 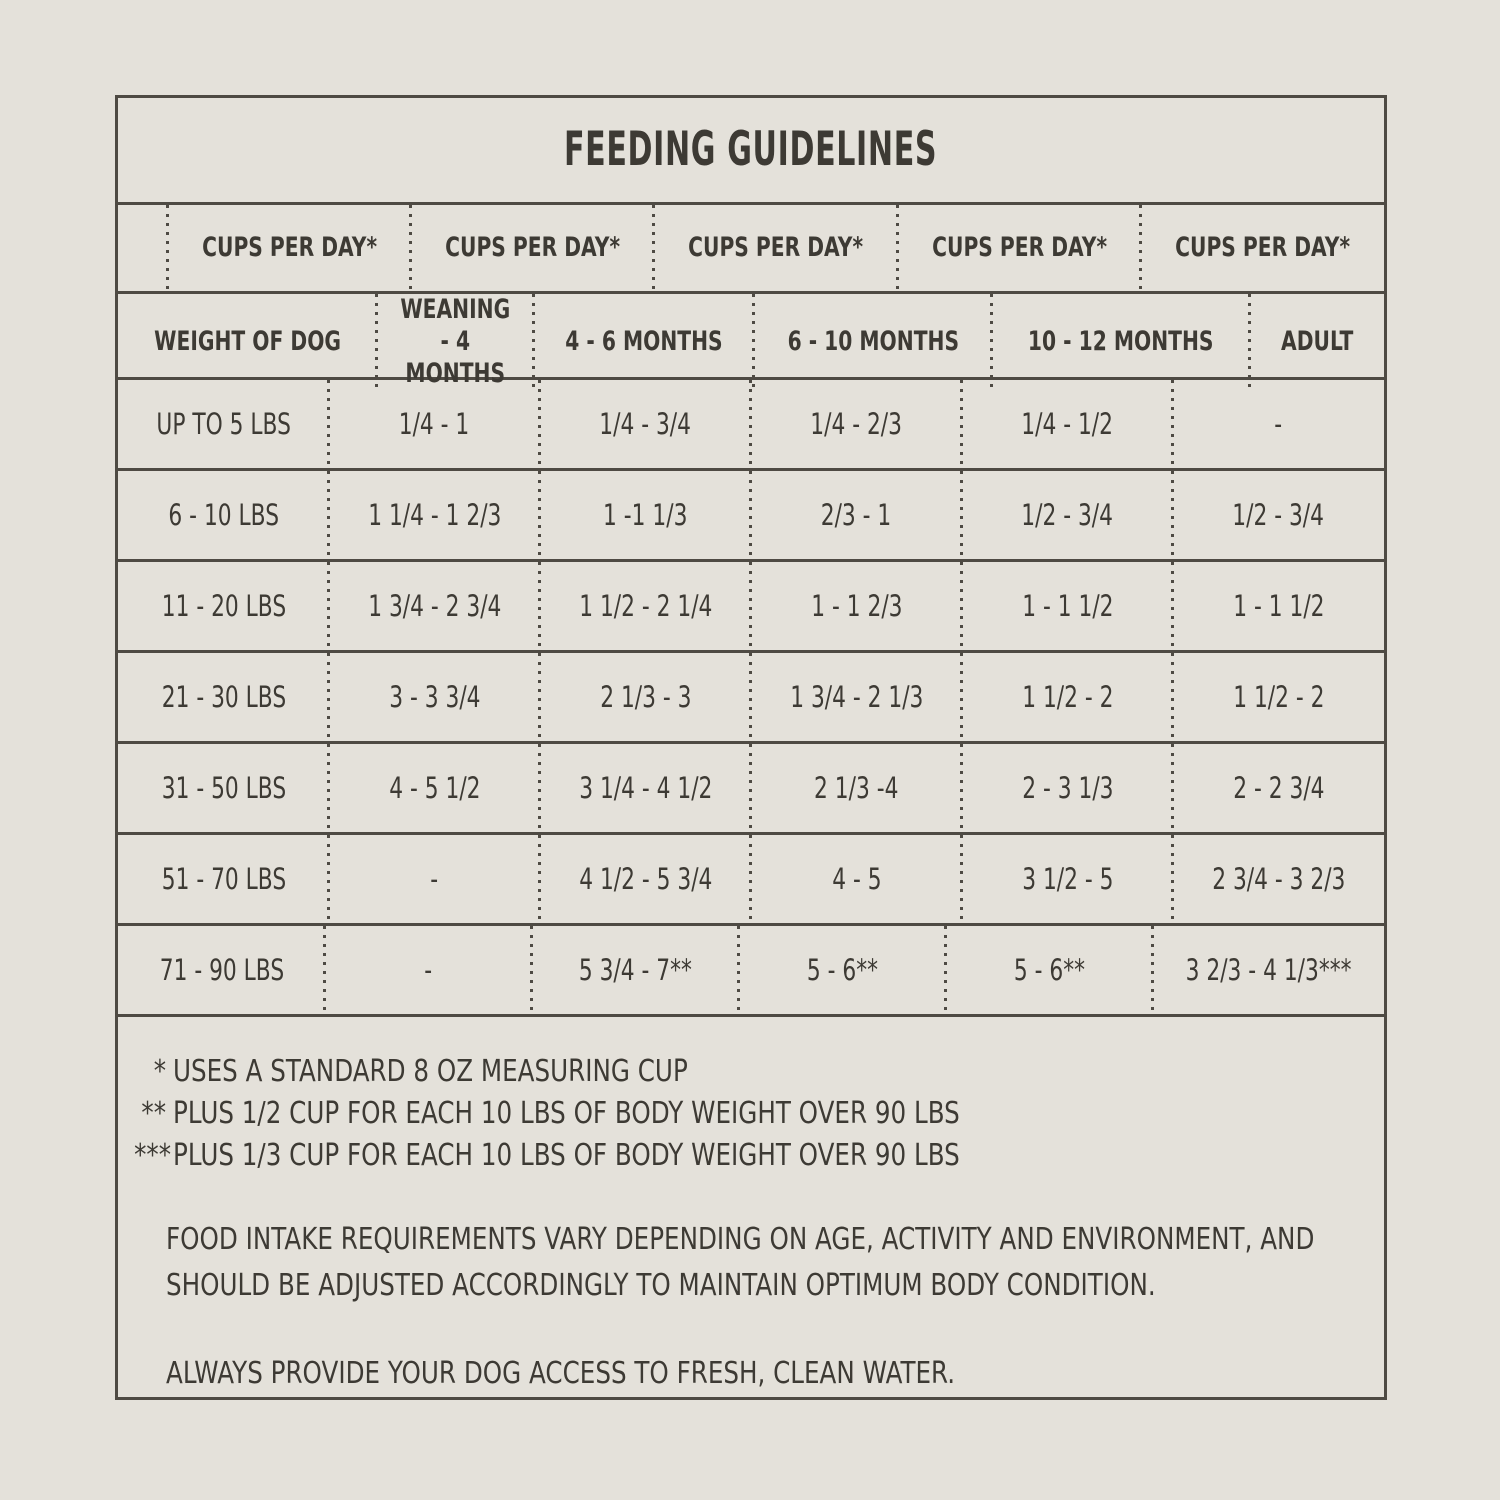 What do you see at coordinates (1267, 970) in the screenshot?
I see `value-cell: 3 2/3 - 4 1/3***` at bounding box center [1267, 970].